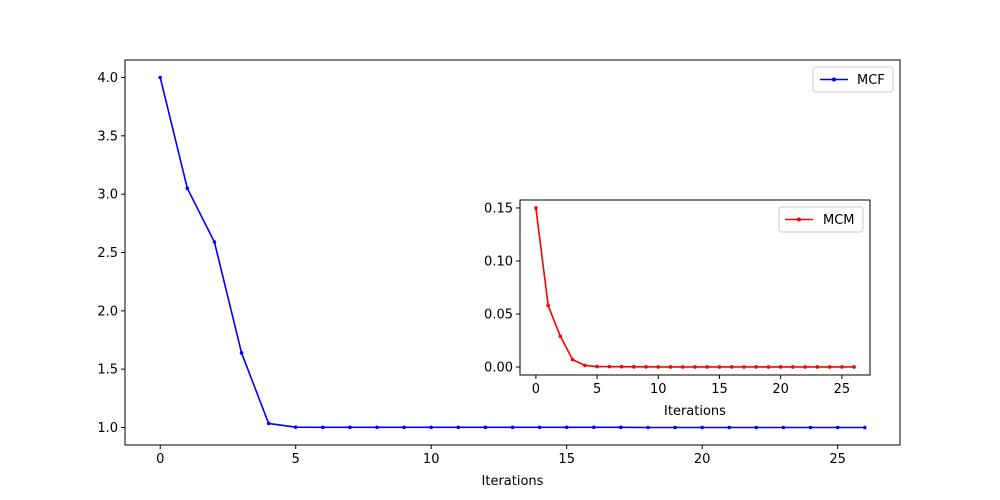  I want to click on main-x-tick-label: 0, so click(160, 459).